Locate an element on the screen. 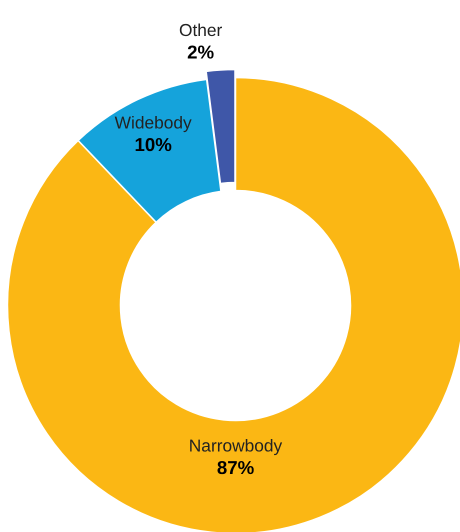 Image resolution: width=460 pixels, height=532 pixels. data-label: 10% is located at coordinates (153, 145).